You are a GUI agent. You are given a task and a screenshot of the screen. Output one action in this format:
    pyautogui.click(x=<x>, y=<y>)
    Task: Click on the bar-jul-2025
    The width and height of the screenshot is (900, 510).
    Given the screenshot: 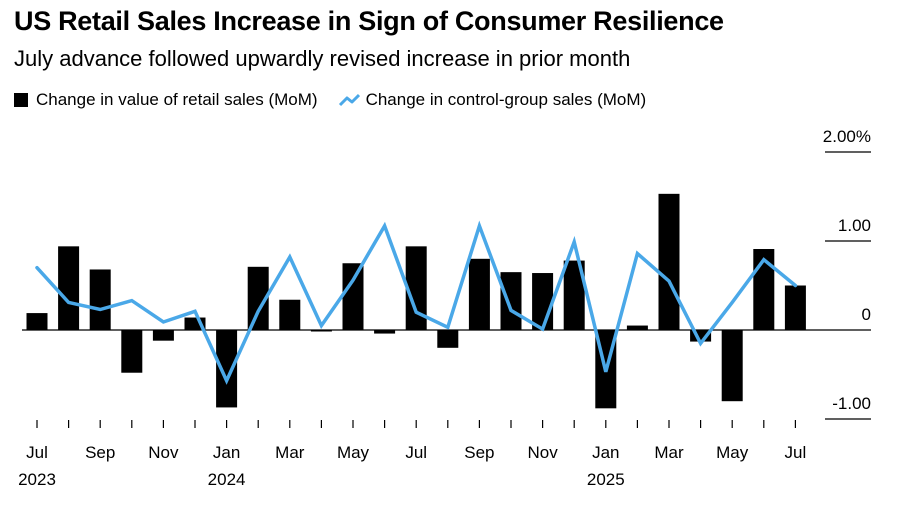 What is the action you would take?
    pyautogui.click(x=795, y=307)
    